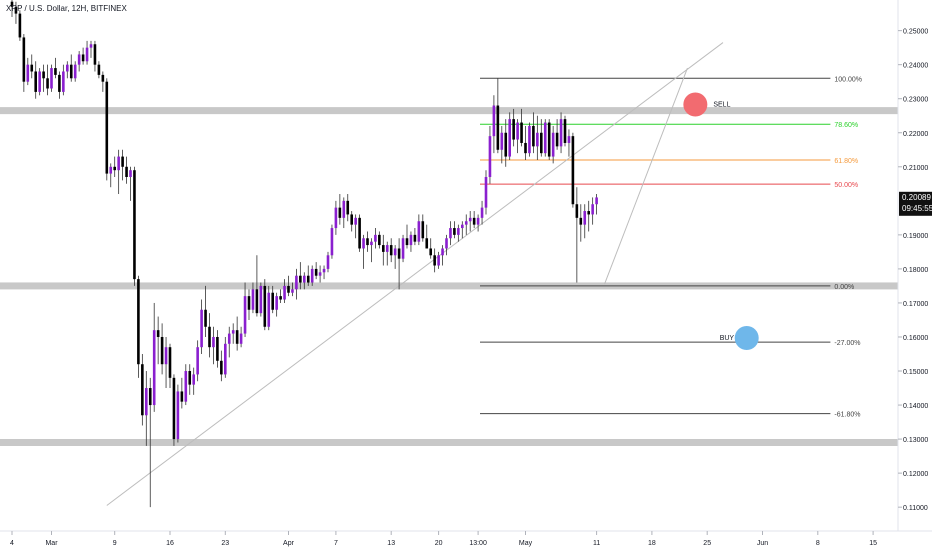 This screenshot has height=550, width=932. I want to click on time-tick-label: 9, so click(115, 543).